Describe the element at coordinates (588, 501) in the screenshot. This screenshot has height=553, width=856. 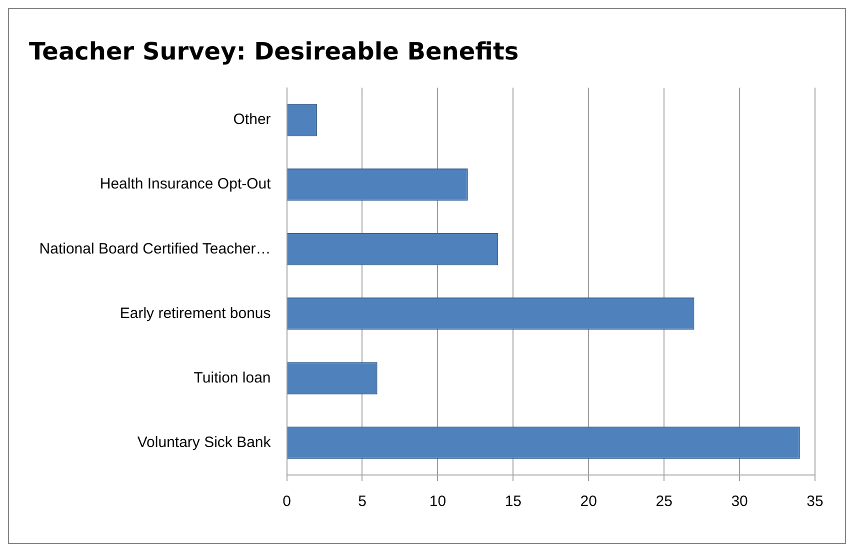
I see `x-tick-label: 20` at that location.